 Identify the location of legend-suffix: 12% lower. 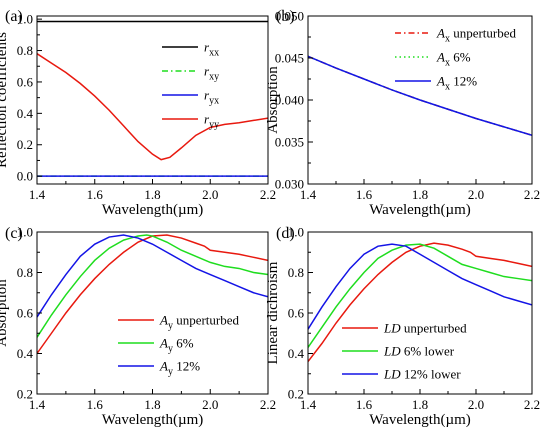
(431, 374).